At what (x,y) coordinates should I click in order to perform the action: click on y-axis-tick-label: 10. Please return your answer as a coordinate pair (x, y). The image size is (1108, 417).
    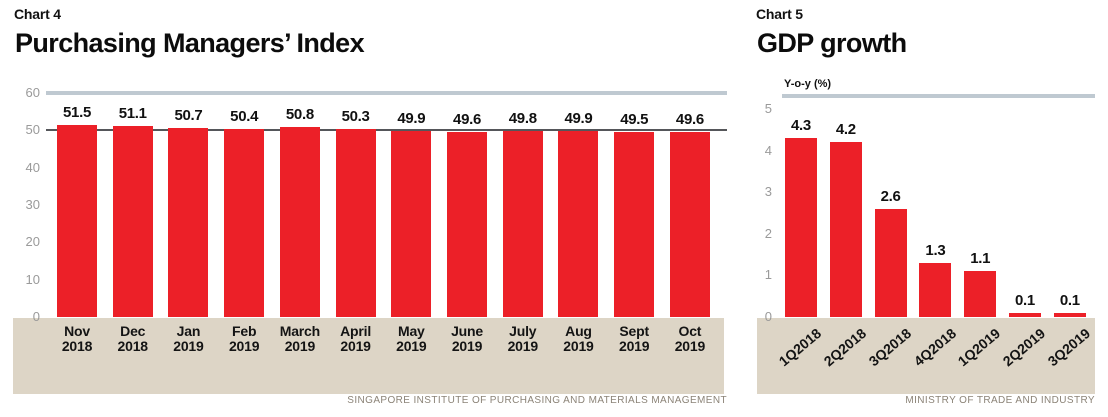
    Looking at the image, I should click on (32, 279).